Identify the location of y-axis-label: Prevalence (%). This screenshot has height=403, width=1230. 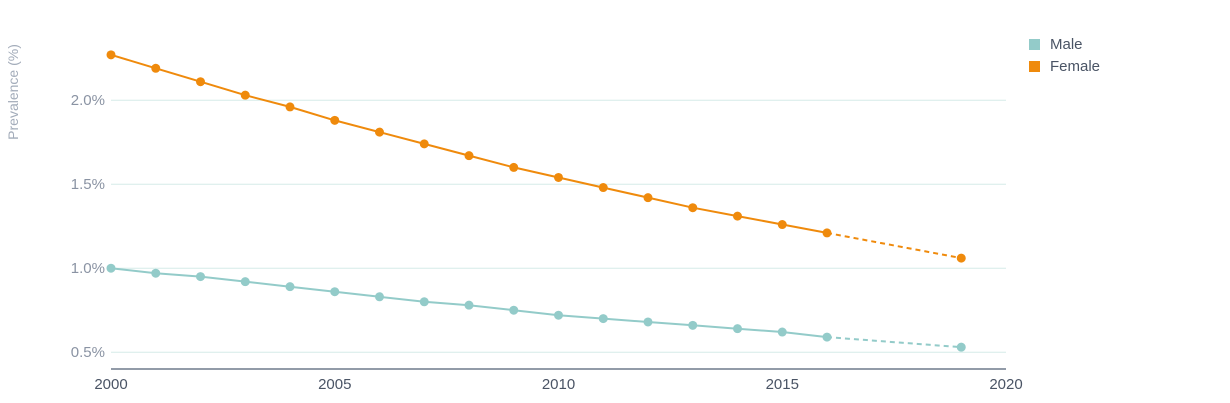
(13, 92).